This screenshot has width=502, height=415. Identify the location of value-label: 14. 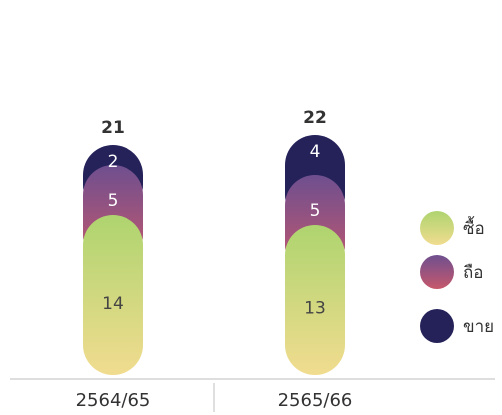
(113, 304).